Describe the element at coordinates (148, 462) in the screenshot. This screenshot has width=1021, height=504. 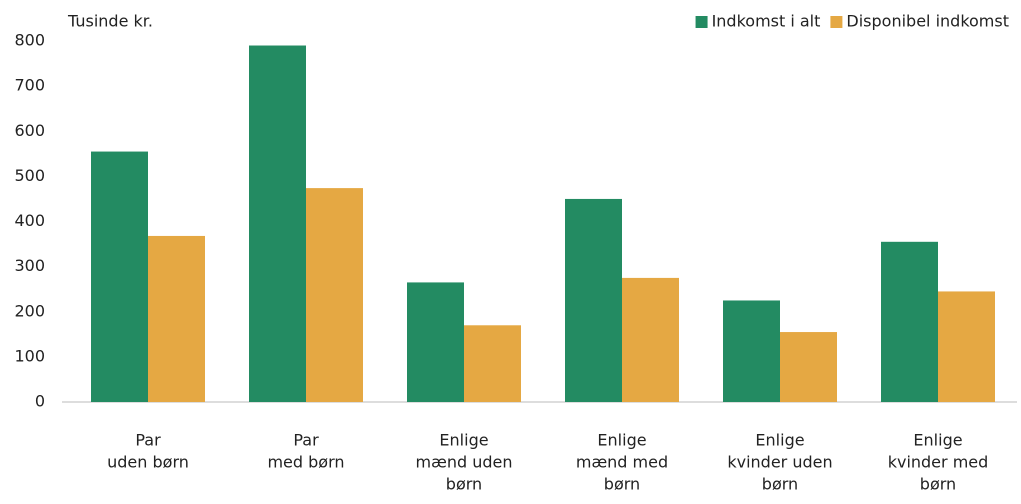
I see `x-tick-label: uden børn` at that location.